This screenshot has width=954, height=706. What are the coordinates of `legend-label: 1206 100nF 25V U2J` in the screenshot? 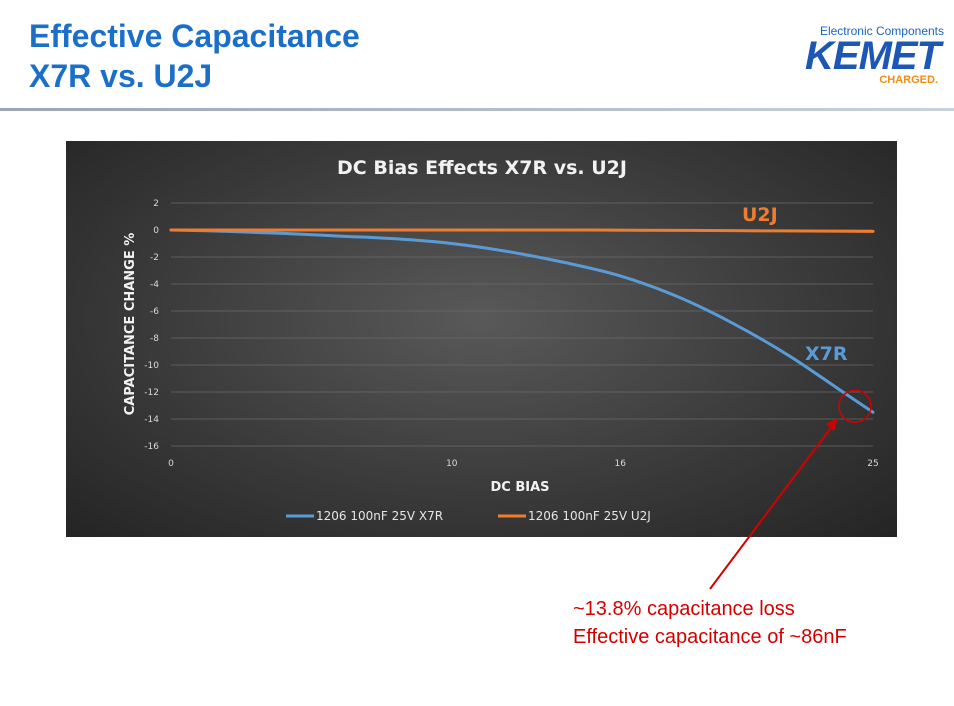 It's located at (589, 516).